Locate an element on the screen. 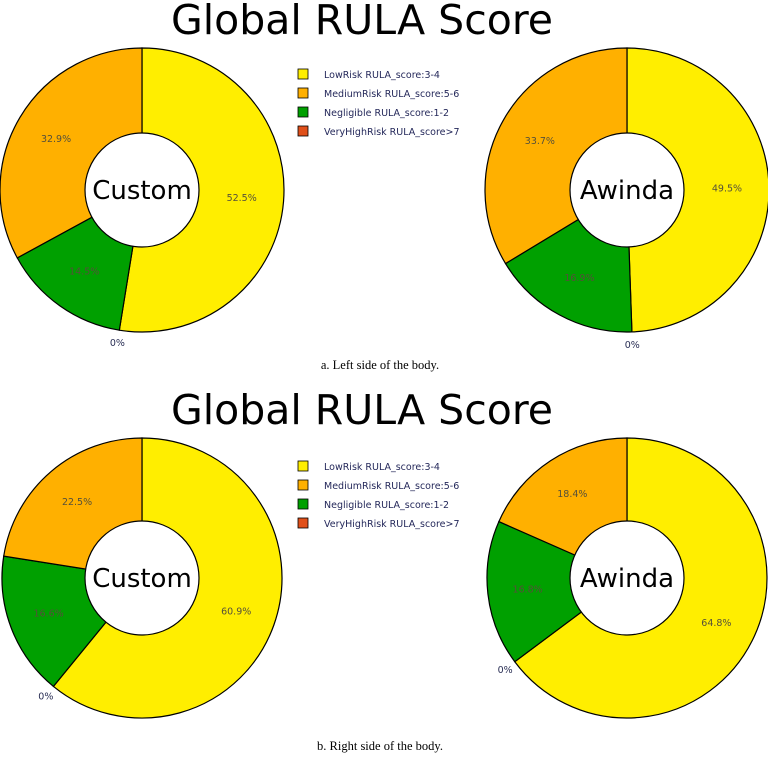 The width and height of the screenshot is (768, 758). donut-awinda: 49.5% 0% 16.9% 33.7% Awinda is located at coordinates (626, 199).